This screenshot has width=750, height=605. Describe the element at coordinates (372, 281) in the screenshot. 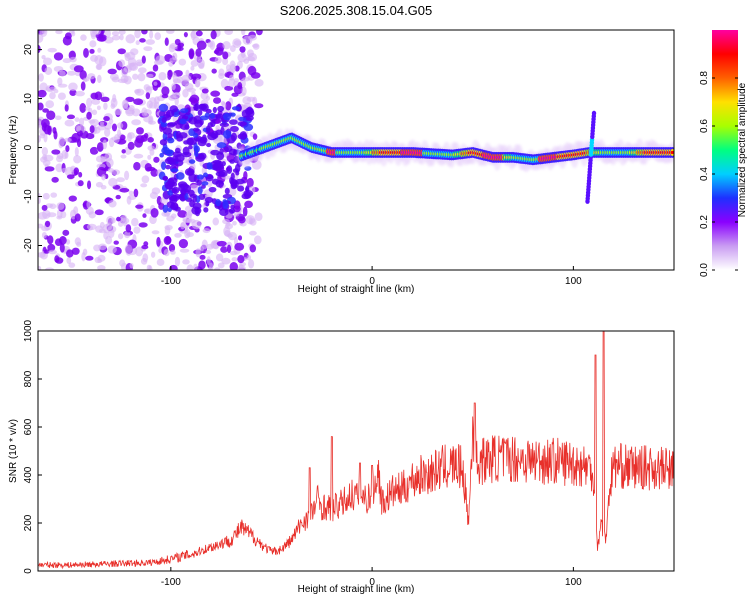

I see `x-tick-label: 0` at that location.